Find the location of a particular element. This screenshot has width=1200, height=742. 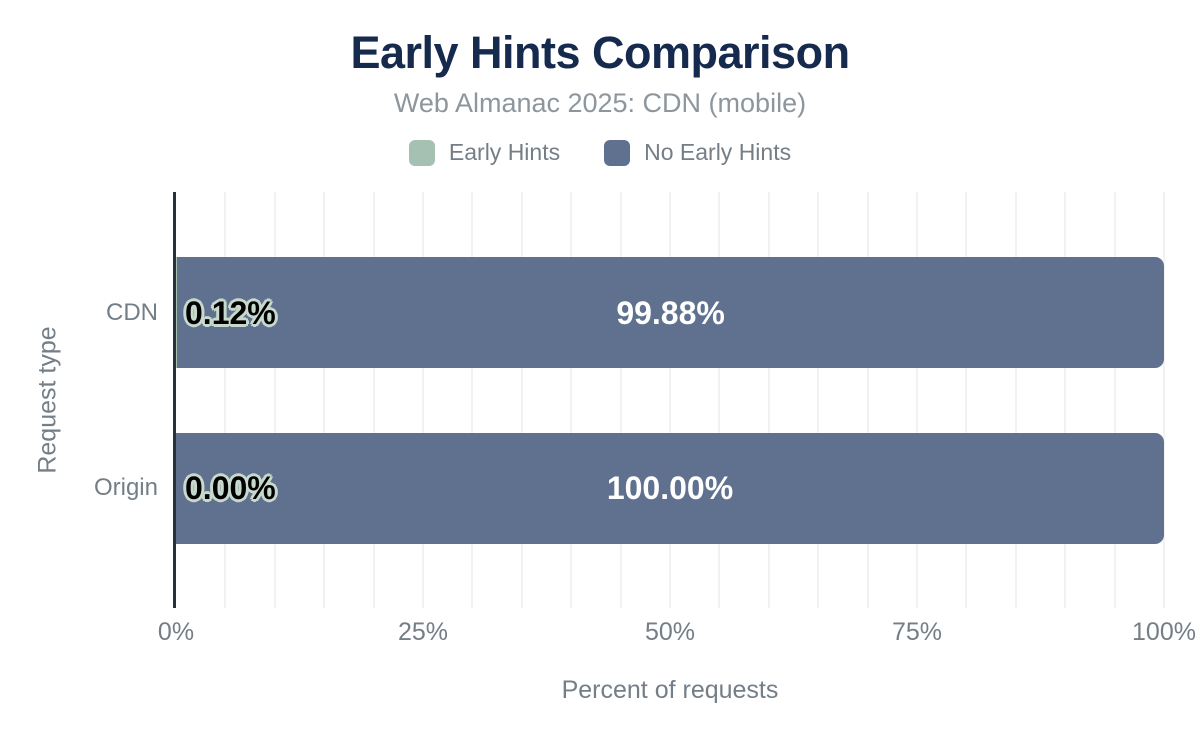

x-tick-label: 25% is located at coordinates (423, 632).